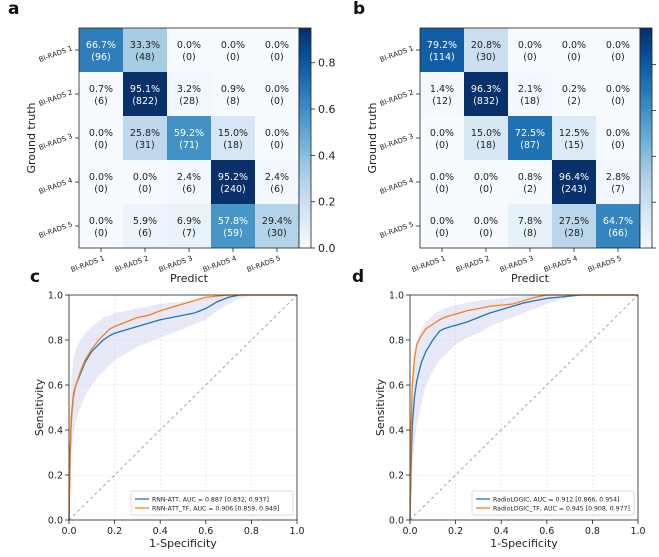 The width and height of the screenshot is (659, 557). I want to click on x-axis-label: 1-Specificity, so click(183, 543).